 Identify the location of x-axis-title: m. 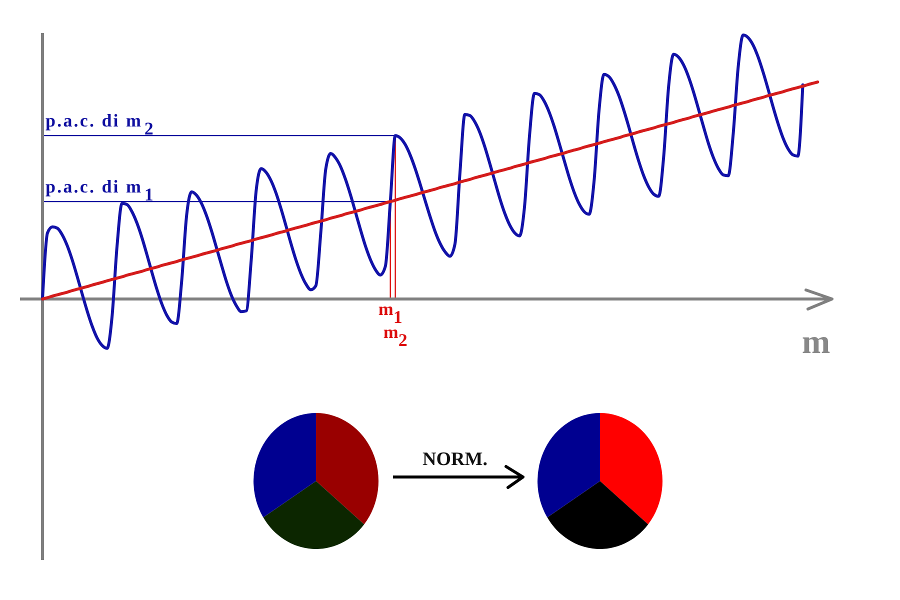
(816, 342).